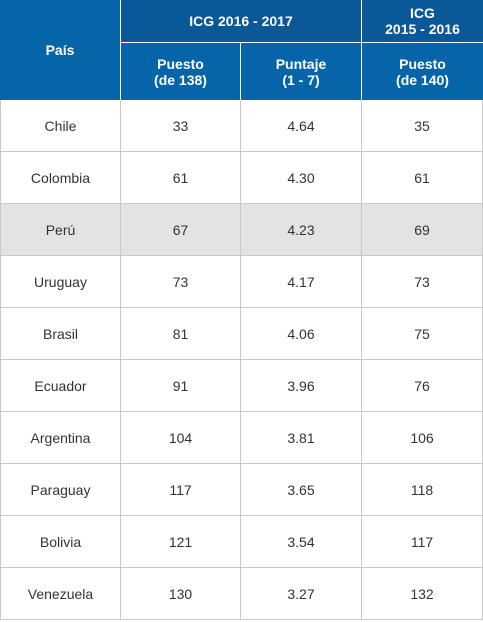 The image size is (483, 622). Describe the element at coordinates (60, 437) in the screenshot. I see `country-cell: Argentina` at that location.